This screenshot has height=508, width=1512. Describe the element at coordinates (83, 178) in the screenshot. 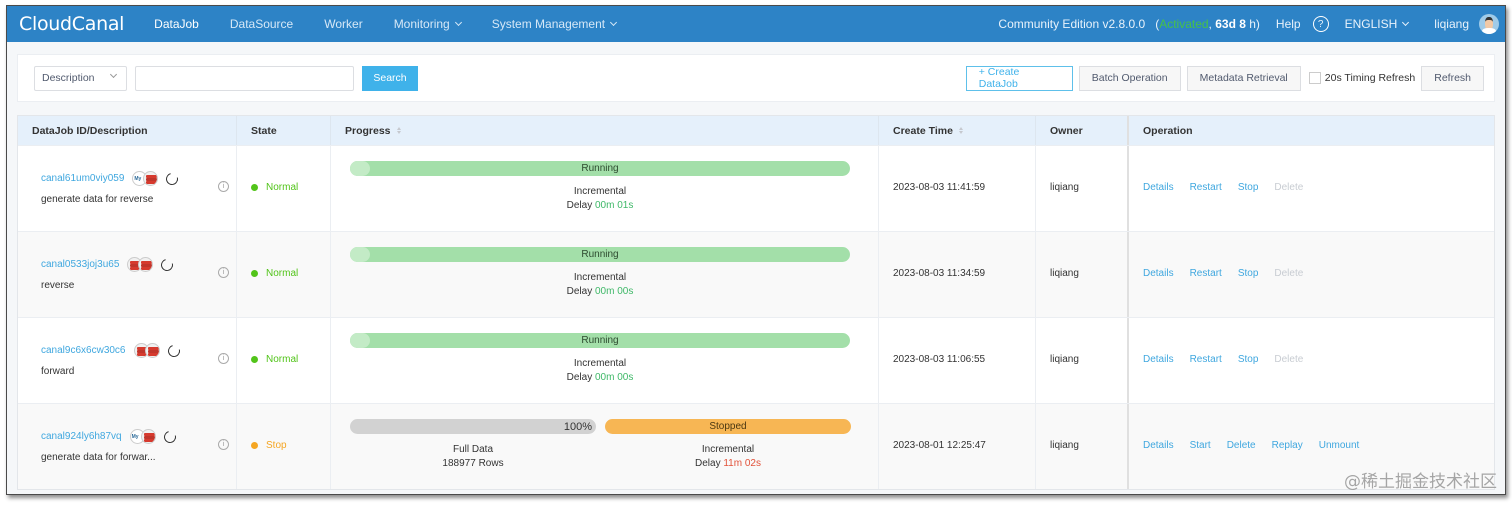

I see `job-id: canal61um0viy059` at that location.